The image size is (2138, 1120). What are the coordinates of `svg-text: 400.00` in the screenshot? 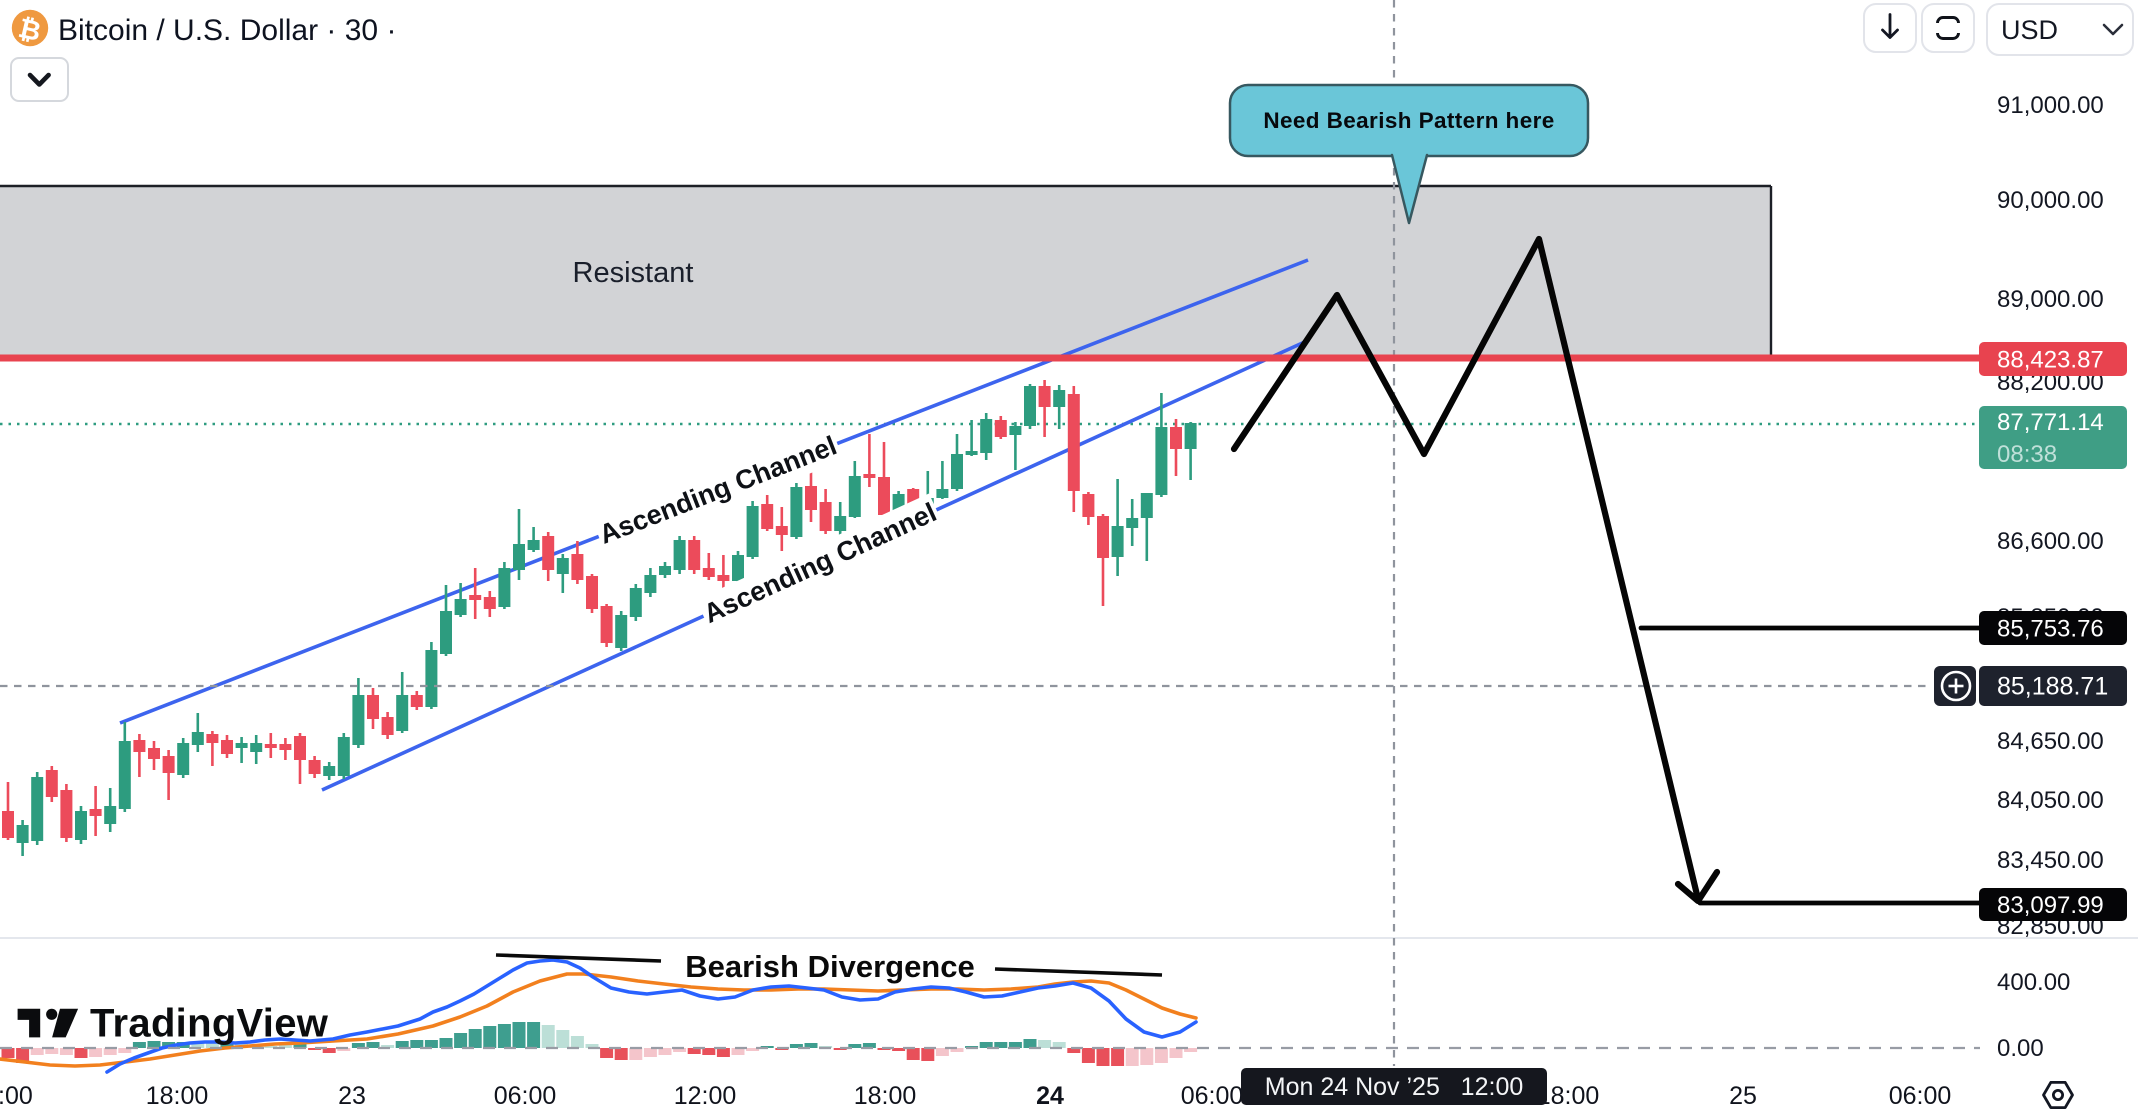 It's located at (2033, 982).